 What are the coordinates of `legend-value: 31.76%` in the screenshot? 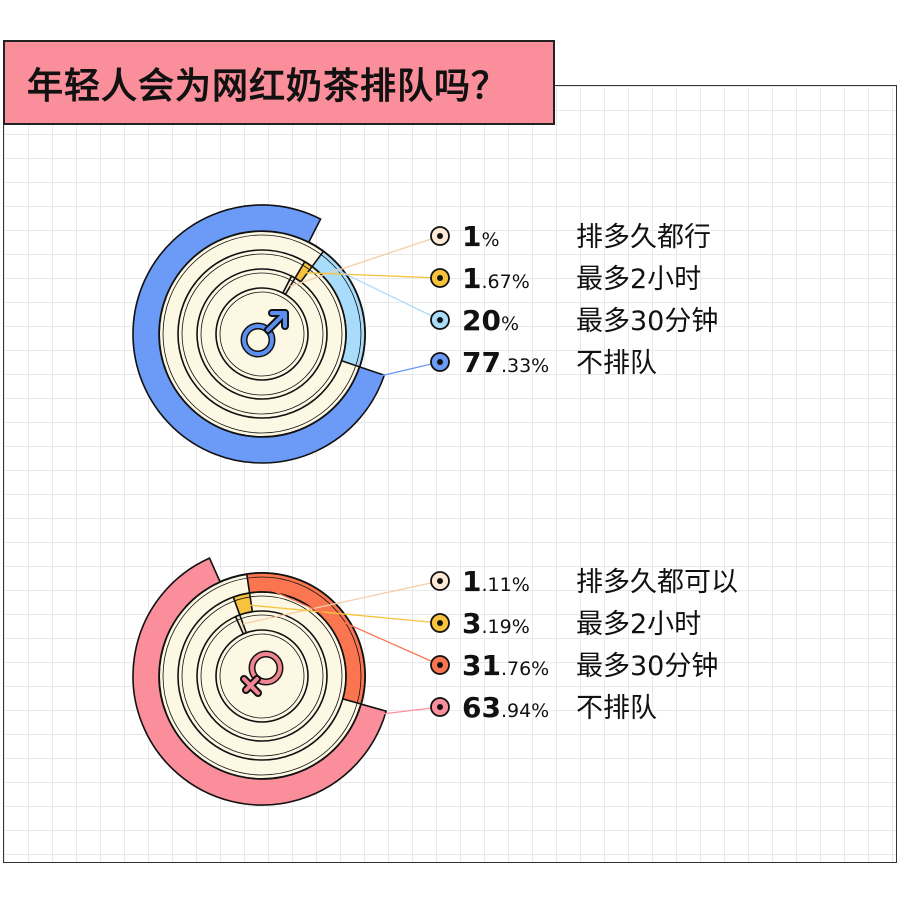 It's located at (505, 665).